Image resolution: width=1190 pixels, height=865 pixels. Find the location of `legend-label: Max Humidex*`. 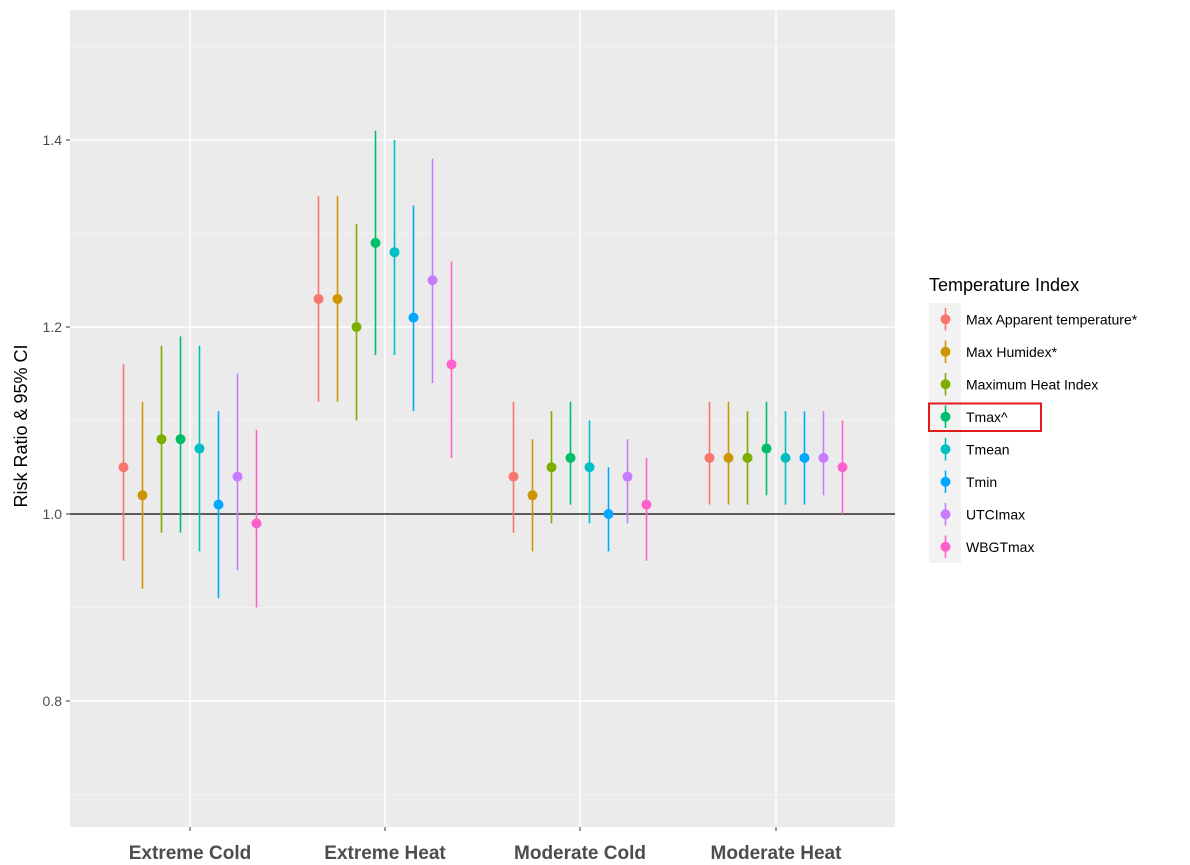

legend-label: Max Humidex* is located at coordinates (1012, 352).